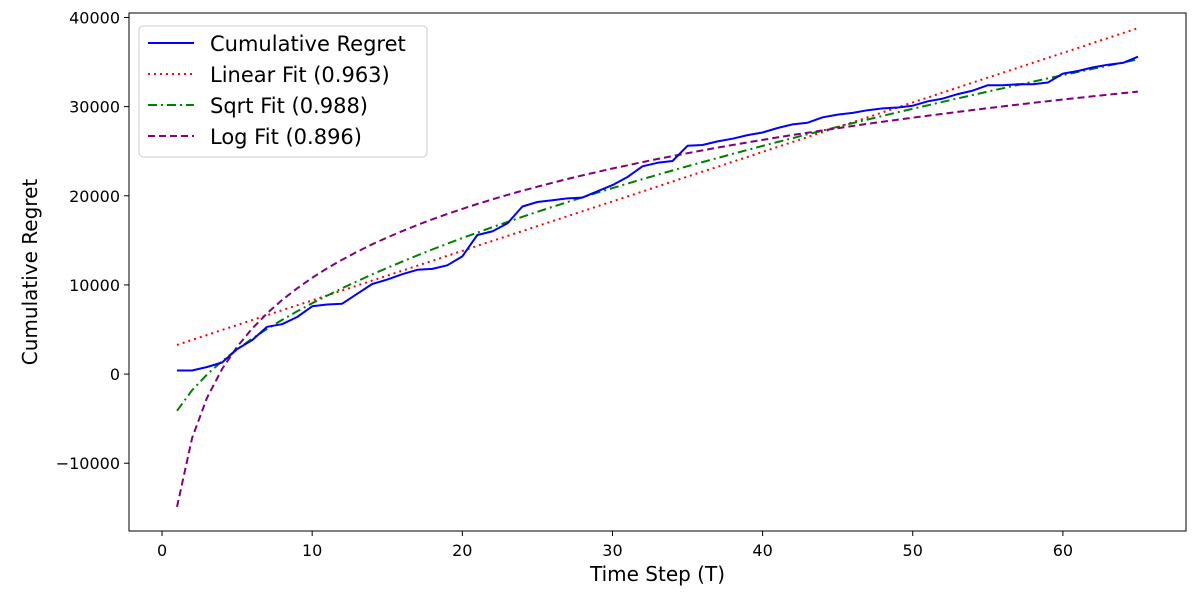  What do you see at coordinates (88, 463) in the screenshot?
I see `y-tick-label: −10000` at bounding box center [88, 463].